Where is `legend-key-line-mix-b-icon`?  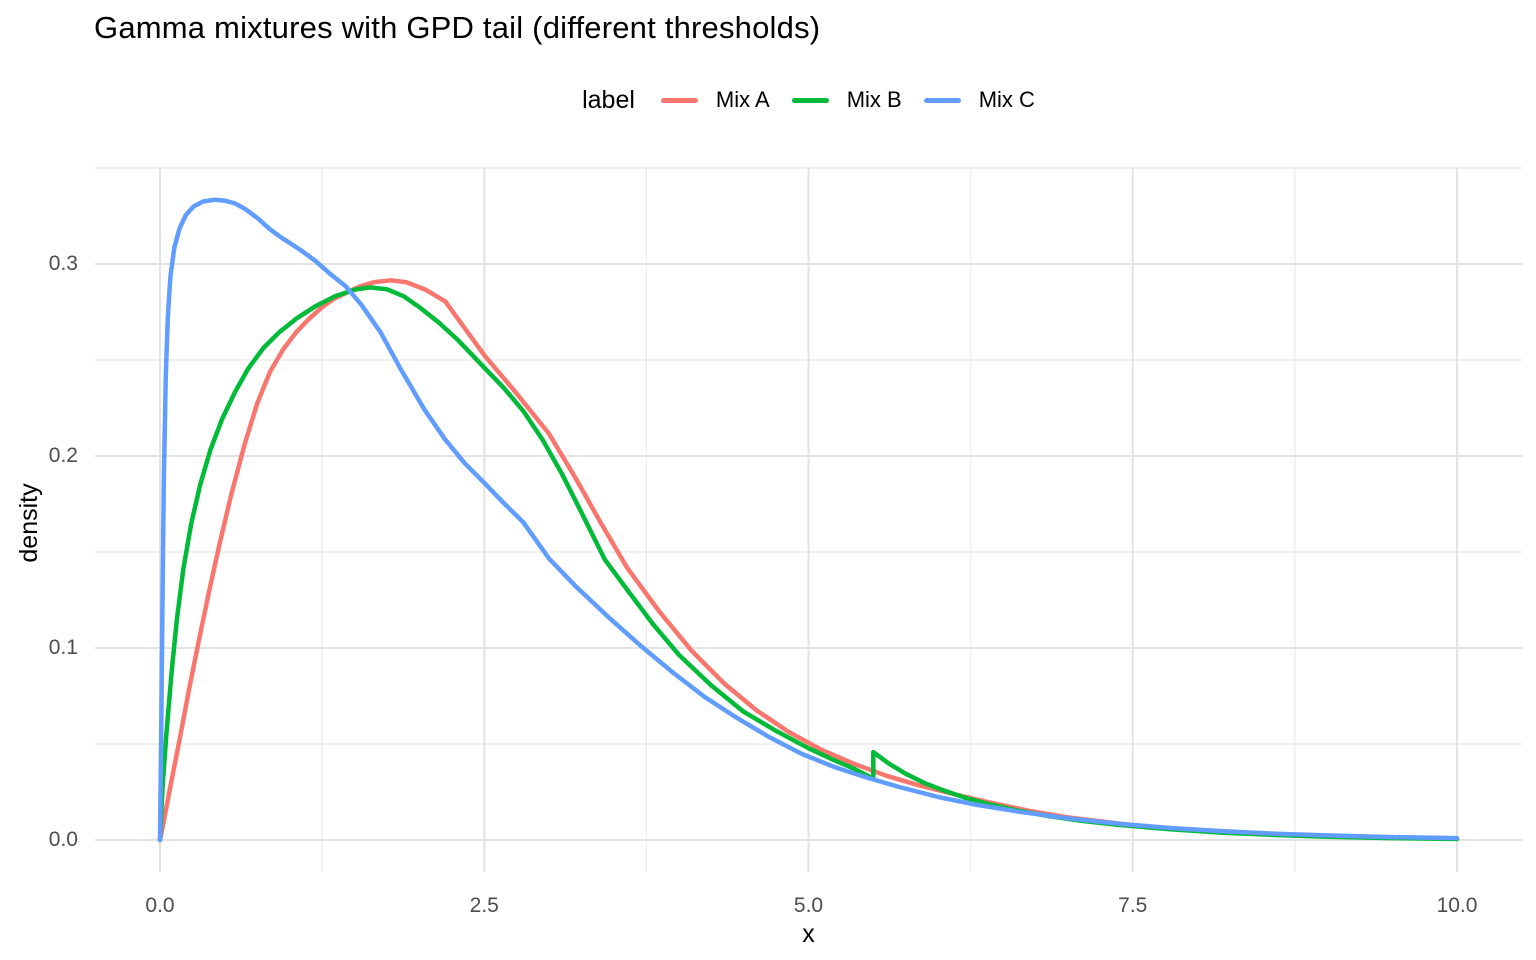
legend-key-line-mix-b-icon is located at coordinates (810, 100).